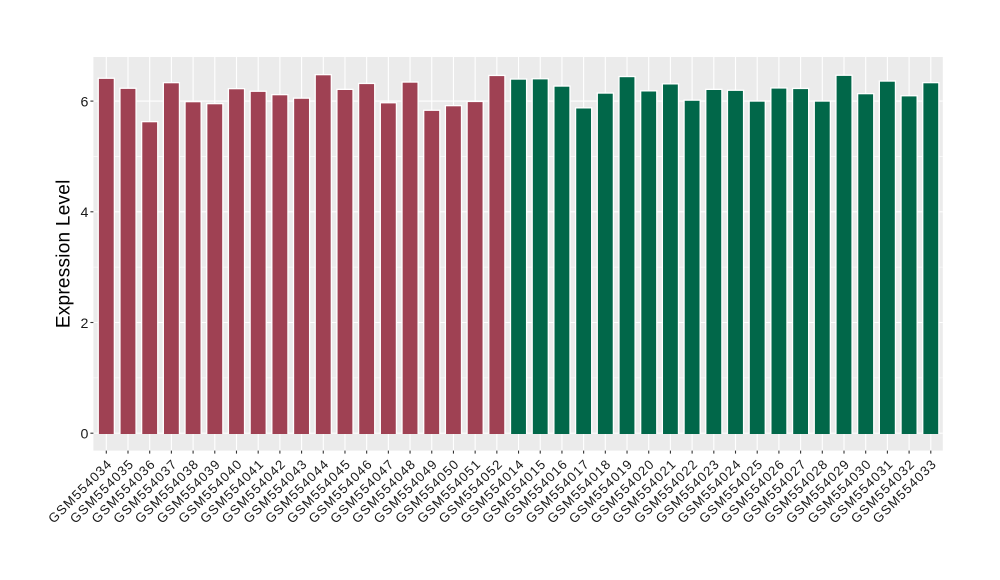 Image resolution: width=1000 pixels, height=580 pixels. Describe the element at coordinates (85, 103) in the screenshot. I see `svg-text: 6` at that location.